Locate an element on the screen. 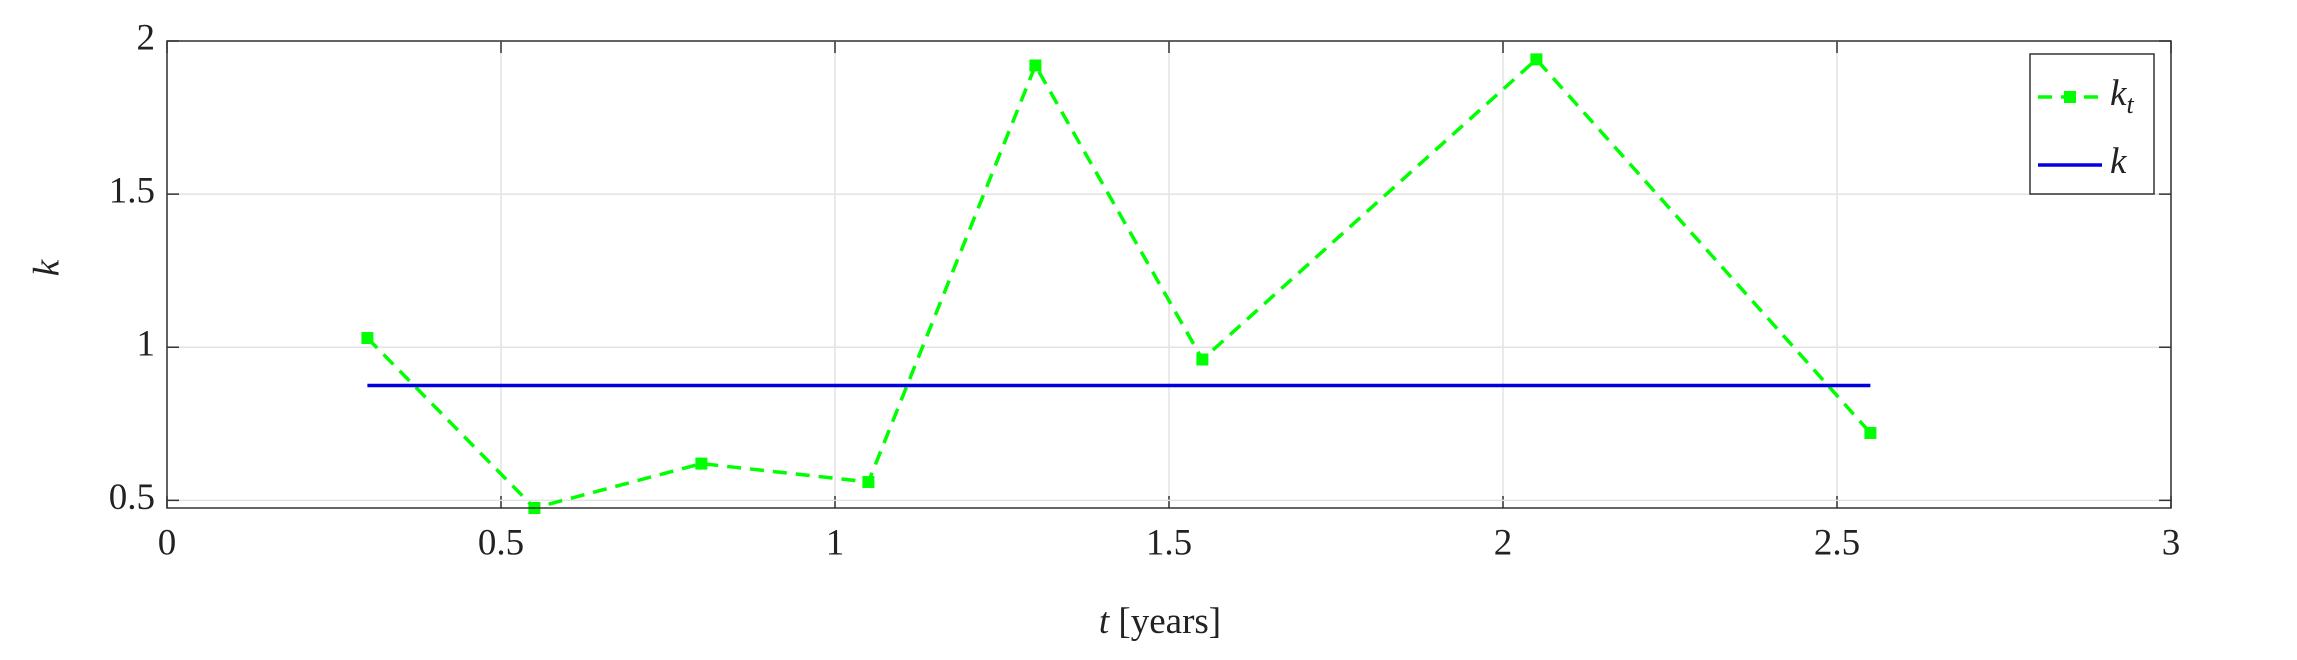 This screenshot has width=2297, height=660. y-axis-label: k is located at coordinates (46, 267).